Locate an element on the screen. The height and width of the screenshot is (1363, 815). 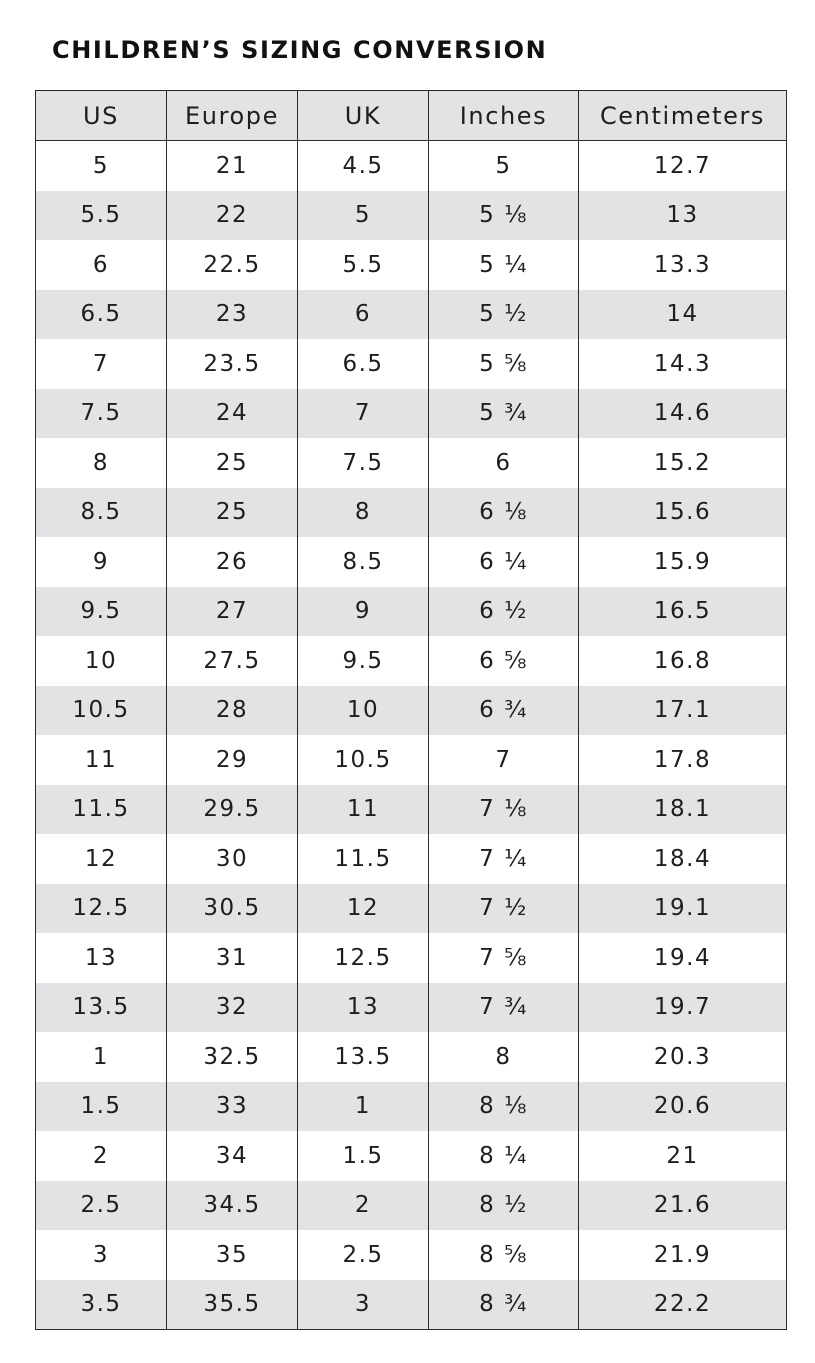
table-row: 12.5 30.5 12 7 ½ 19.1 is located at coordinates (411, 908).